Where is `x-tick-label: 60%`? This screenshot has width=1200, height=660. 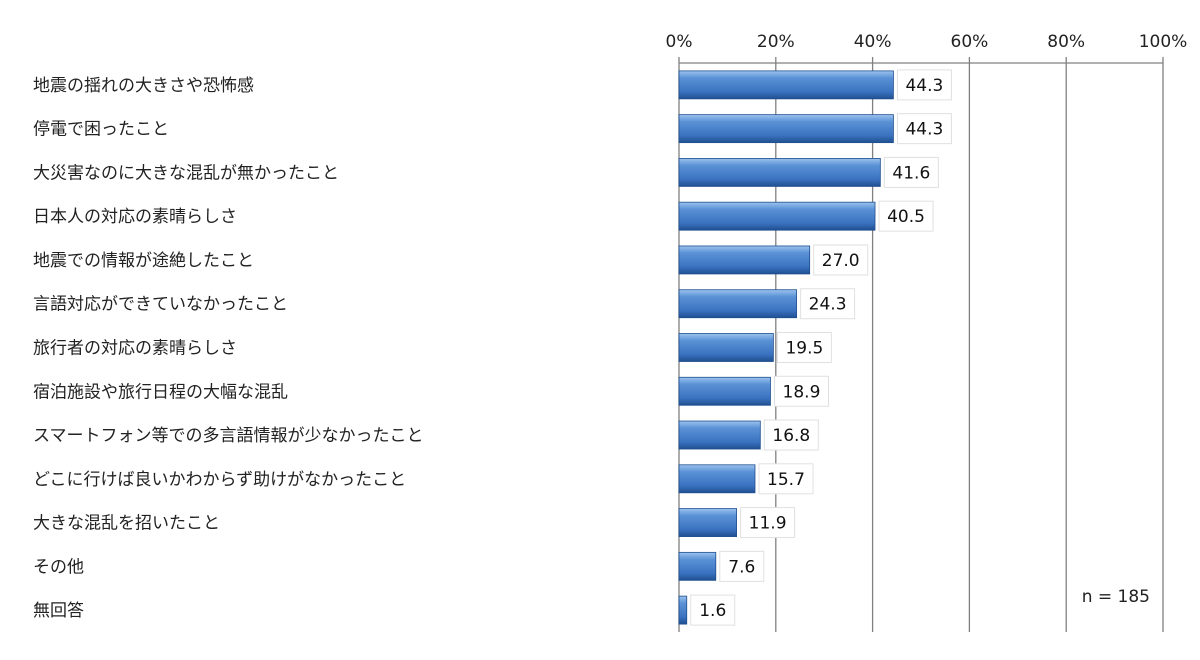 x-tick-label: 60% is located at coordinates (970, 42).